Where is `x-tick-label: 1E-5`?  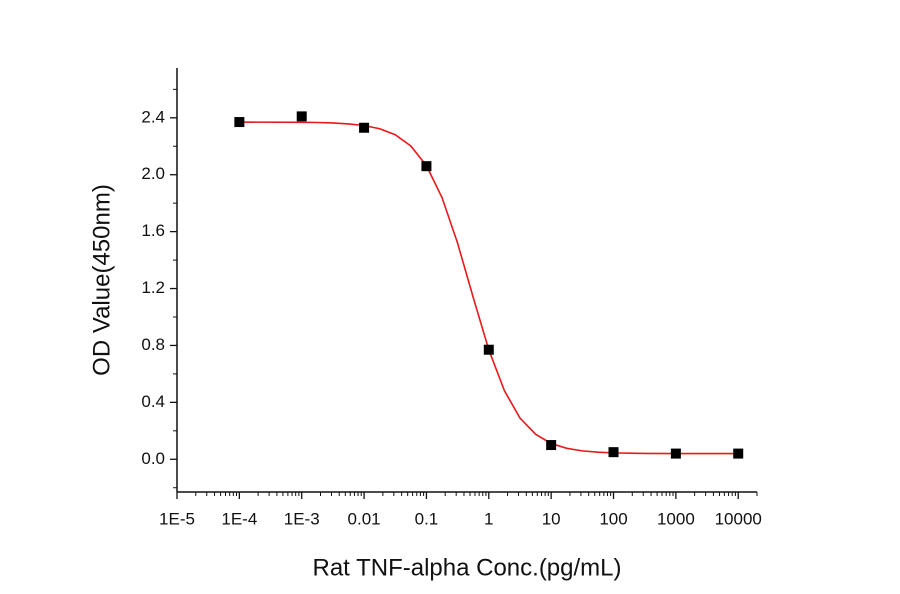 x-tick-label: 1E-5 is located at coordinates (177, 518).